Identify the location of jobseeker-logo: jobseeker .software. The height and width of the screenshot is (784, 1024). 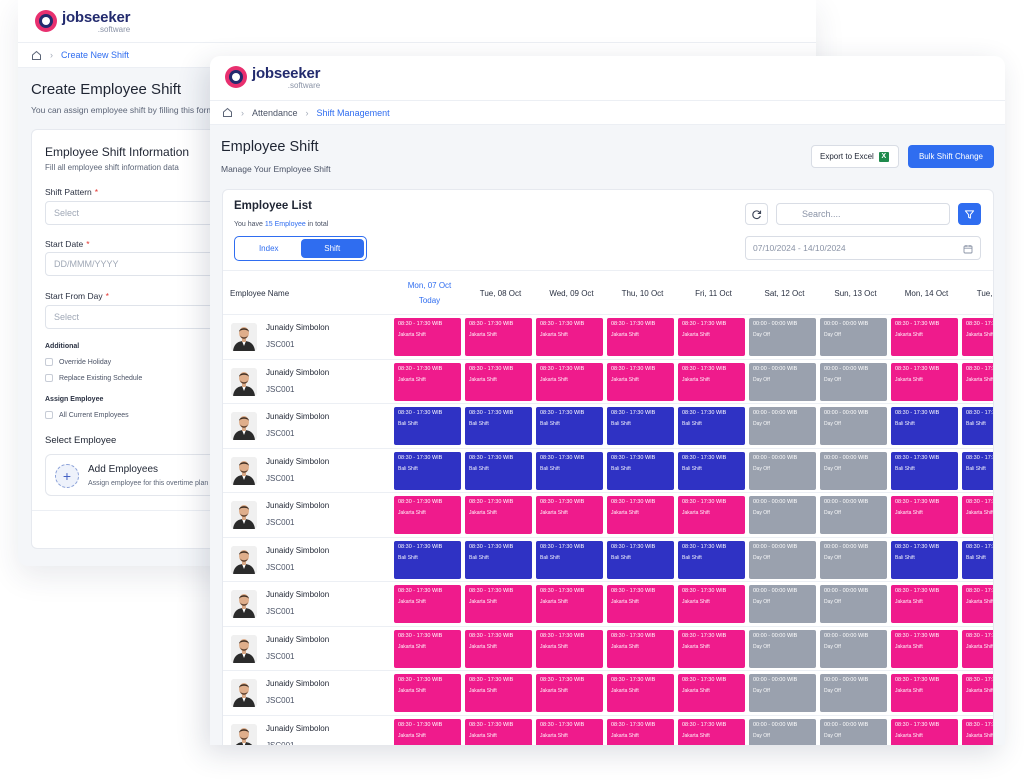
(272, 78).